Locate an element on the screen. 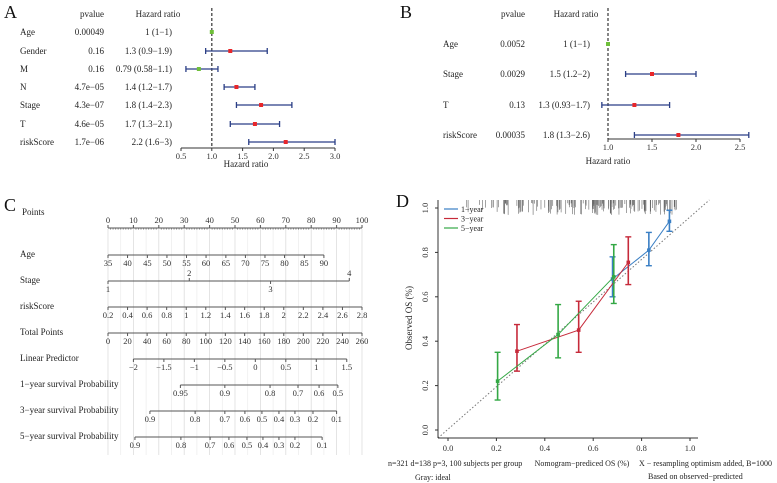 The width and height of the screenshot is (777, 483). scale-tick-label: 90 is located at coordinates (324, 263).